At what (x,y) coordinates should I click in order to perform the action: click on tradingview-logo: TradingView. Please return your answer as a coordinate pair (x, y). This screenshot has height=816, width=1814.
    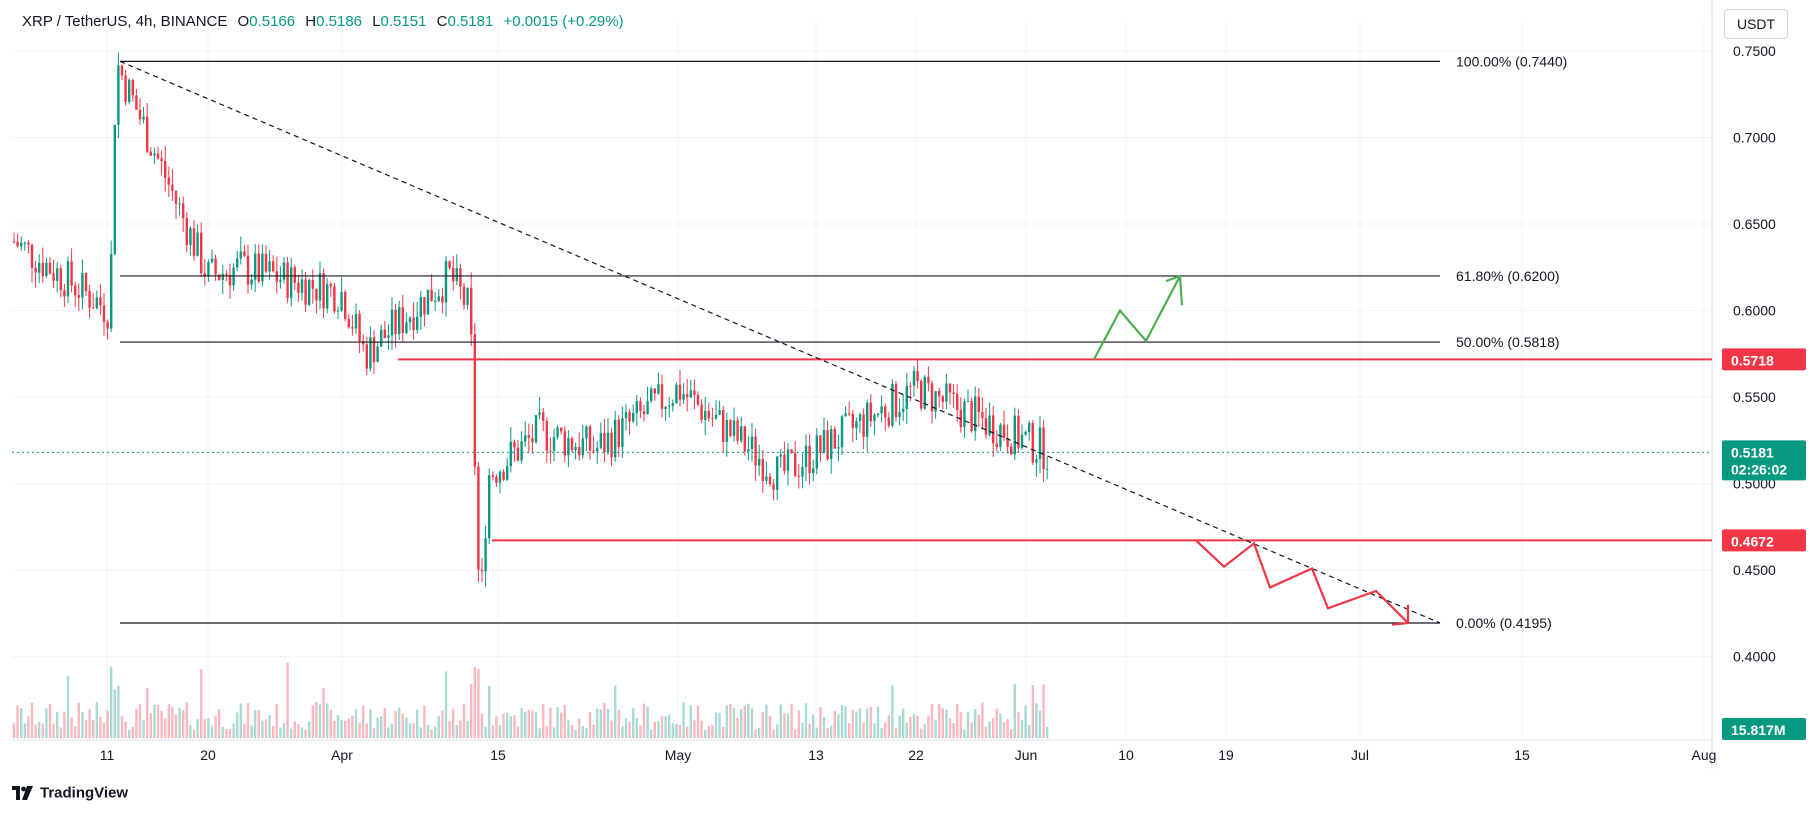
    Looking at the image, I should click on (70, 793).